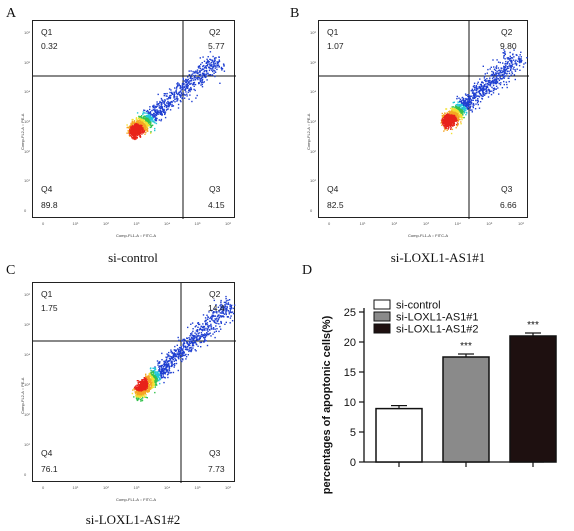 Image resolution: width=574 pixels, height=531 pixels. What do you see at coordinates (11, 13) in the screenshot?
I see `panel-letter-a: A` at bounding box center [11, 13].